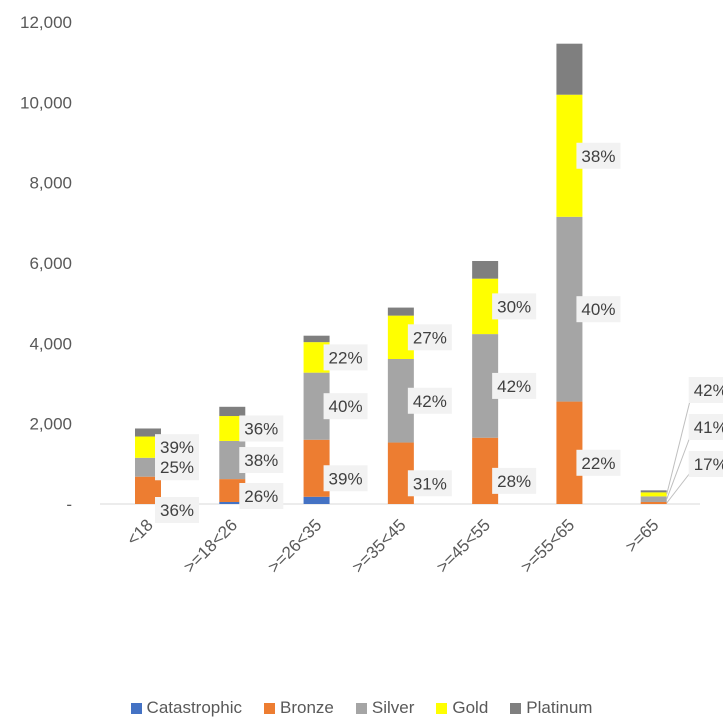  What do you see at coordinates (306, 707) in the screenshot?
I see `legend-label: Bronze` at bounding box center [306, 707].